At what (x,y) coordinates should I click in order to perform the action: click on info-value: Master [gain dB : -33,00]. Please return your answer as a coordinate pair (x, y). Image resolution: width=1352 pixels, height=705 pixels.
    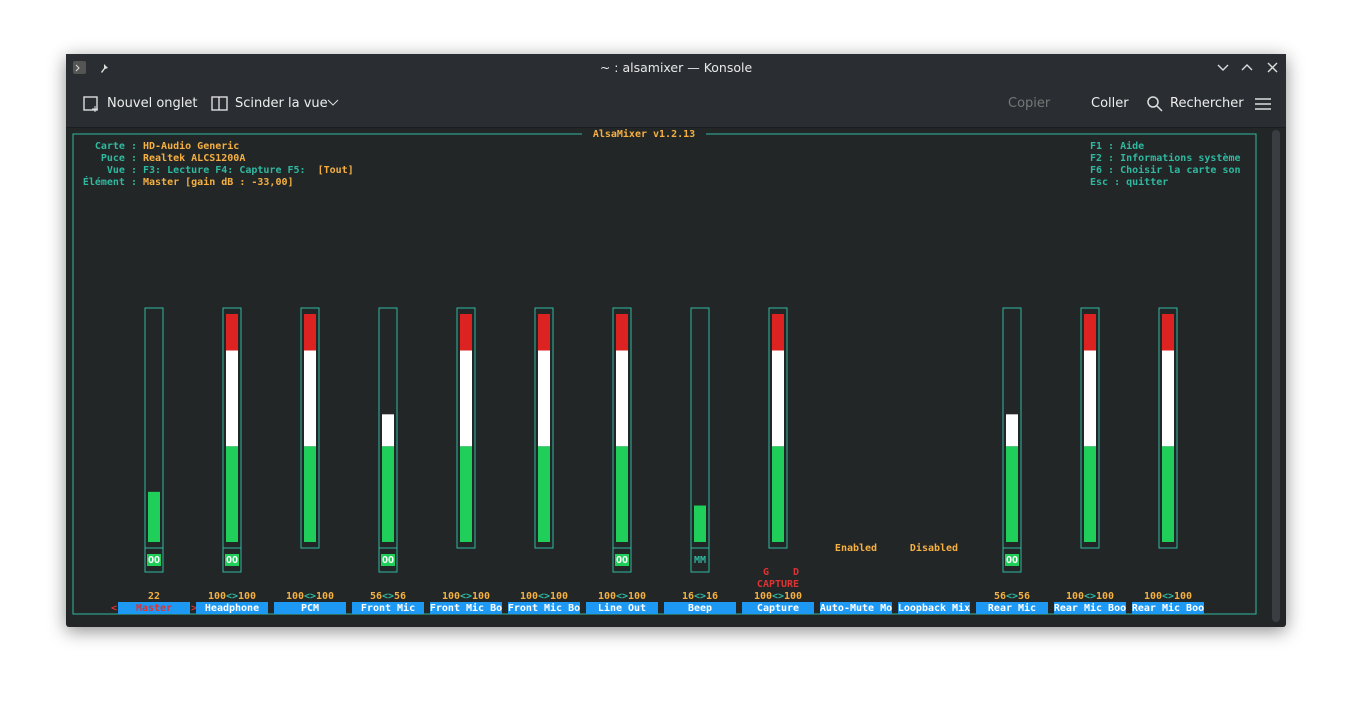
    Looking at the image, I should click on (218, 182).